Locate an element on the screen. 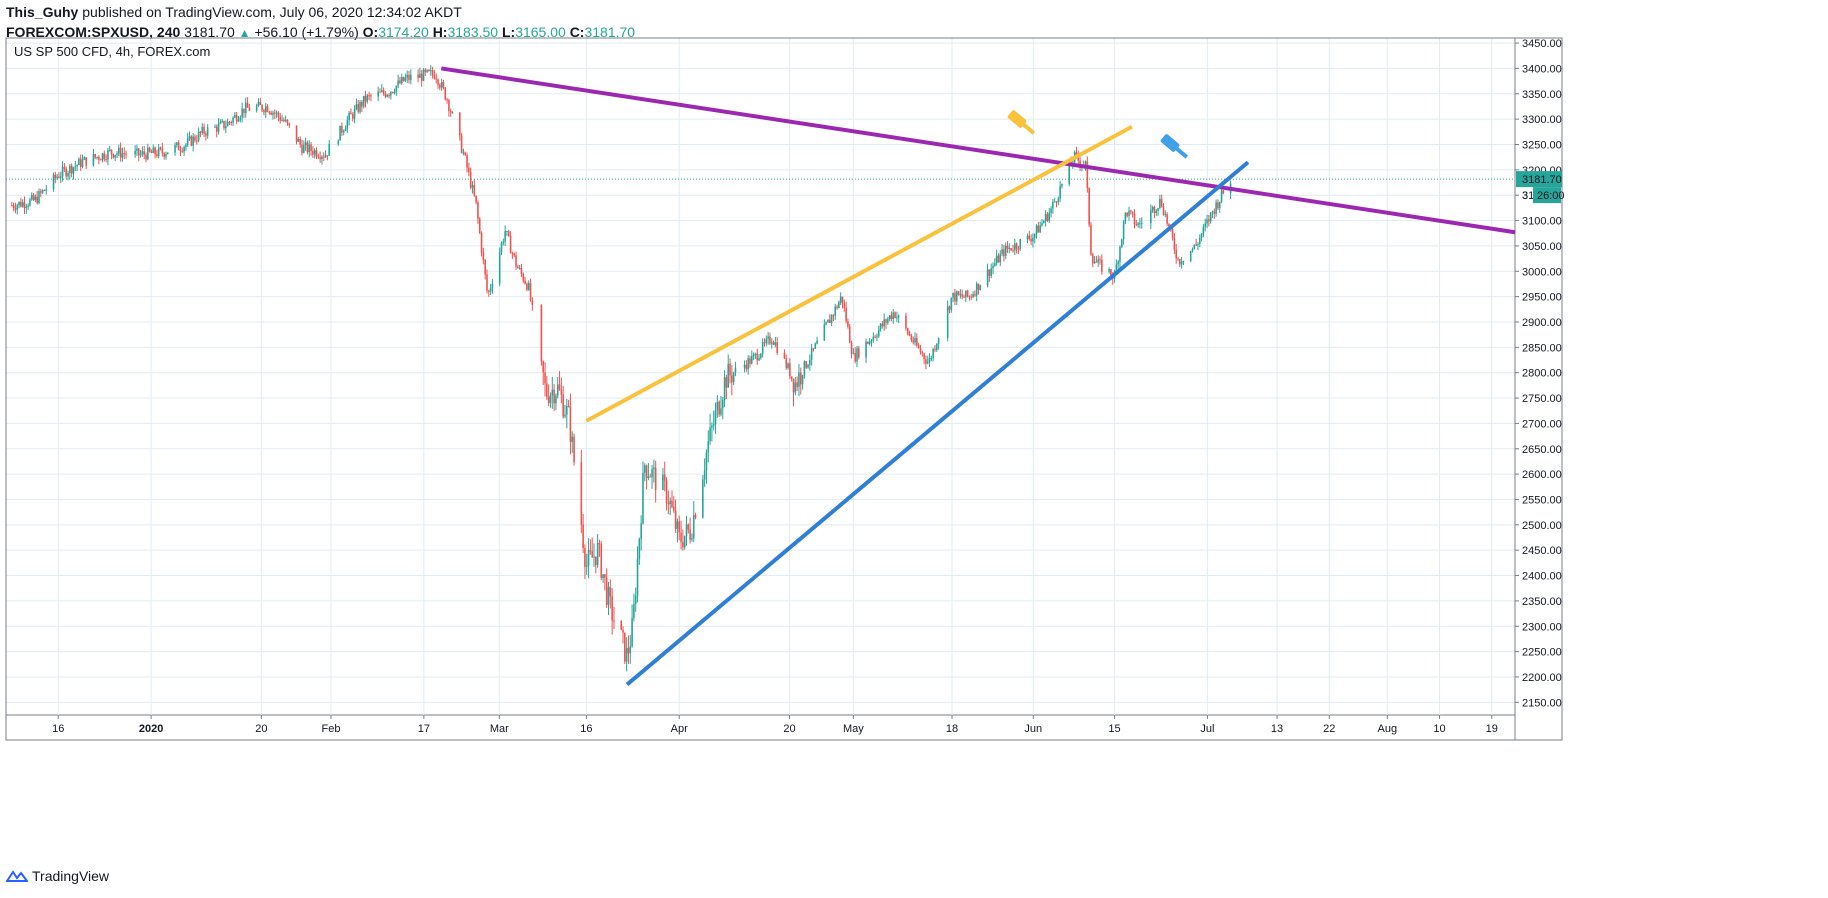  chart-title: US SP 500 CFD, 4h, FOREX.com is located at coordinates (112, 51).